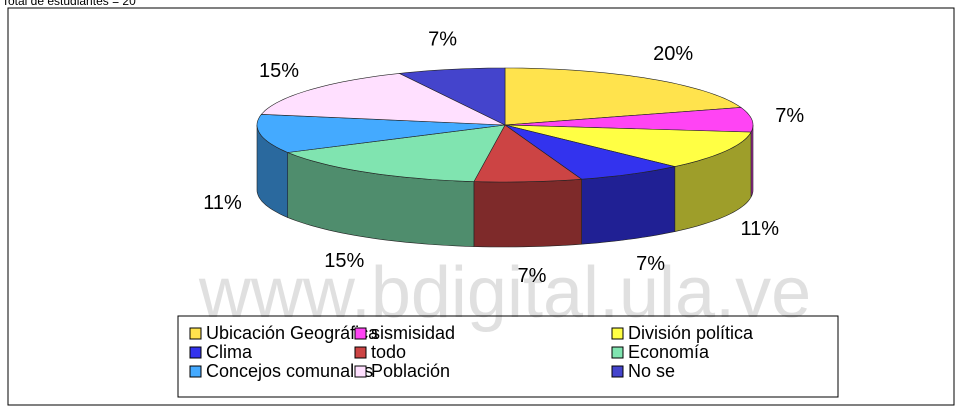  Describe the element at coordinates (669, 352) in the screenshot. I see `legend-label: Economía` at that location.